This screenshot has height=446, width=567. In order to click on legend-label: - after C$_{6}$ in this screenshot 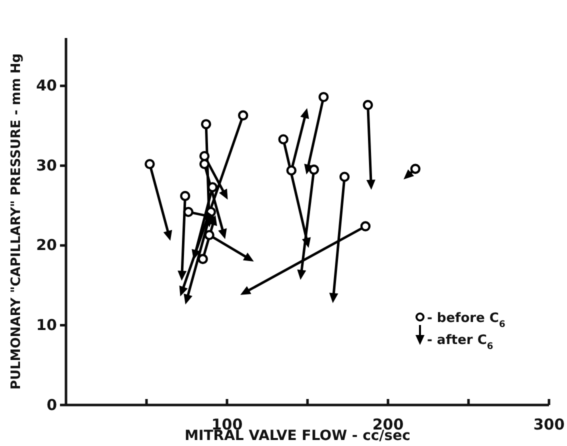, I will do `click(460, 342)`.